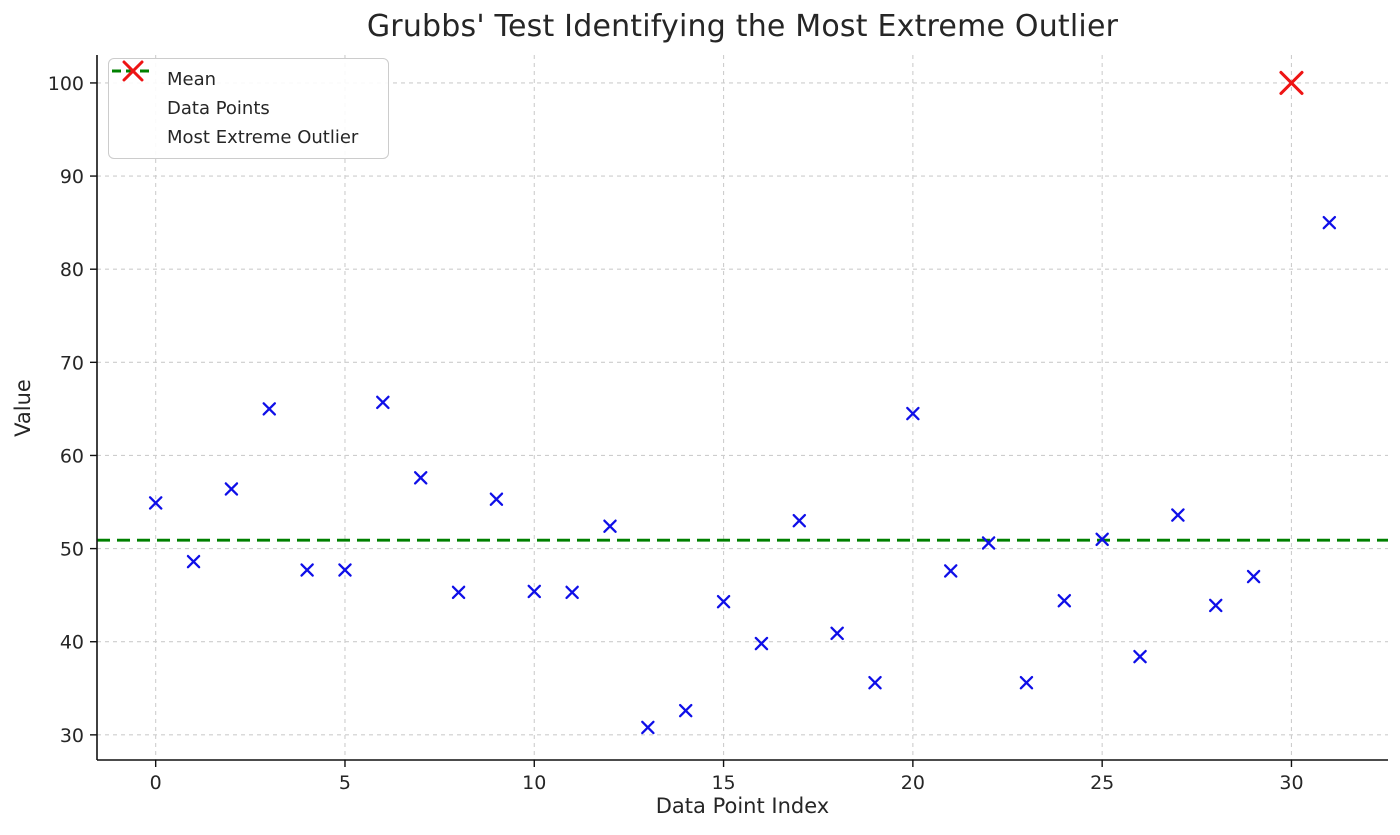  What do you see at coordinates (246, 93) in the screenshot?
I see `legend-item: Data Points` at bounding box center [246, 93].